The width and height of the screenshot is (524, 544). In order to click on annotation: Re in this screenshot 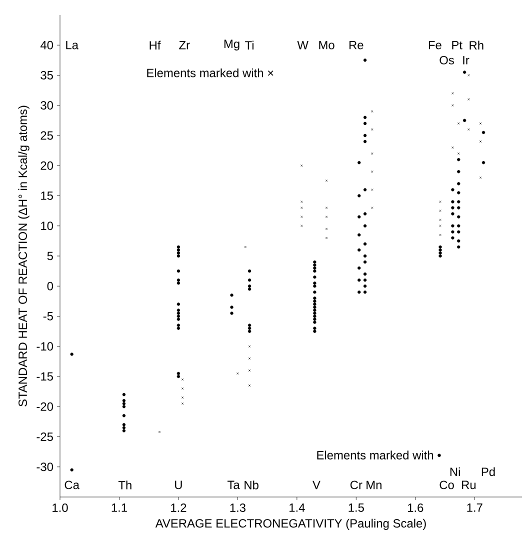, I will do `click(356, 45)`.